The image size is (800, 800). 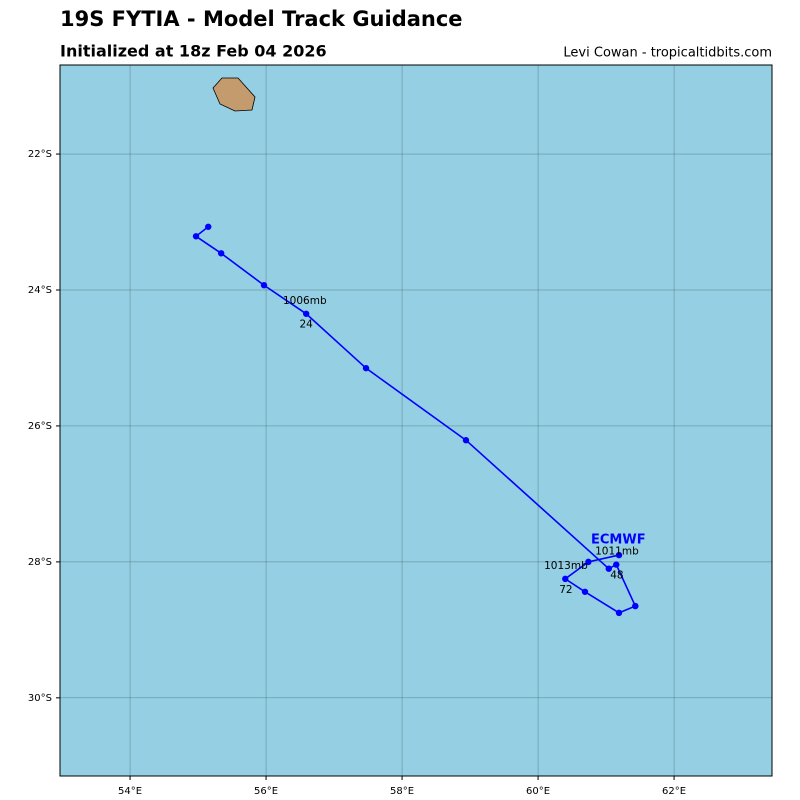 I want to click on y-tick-label: 30°S, so click(x=40, y=698).